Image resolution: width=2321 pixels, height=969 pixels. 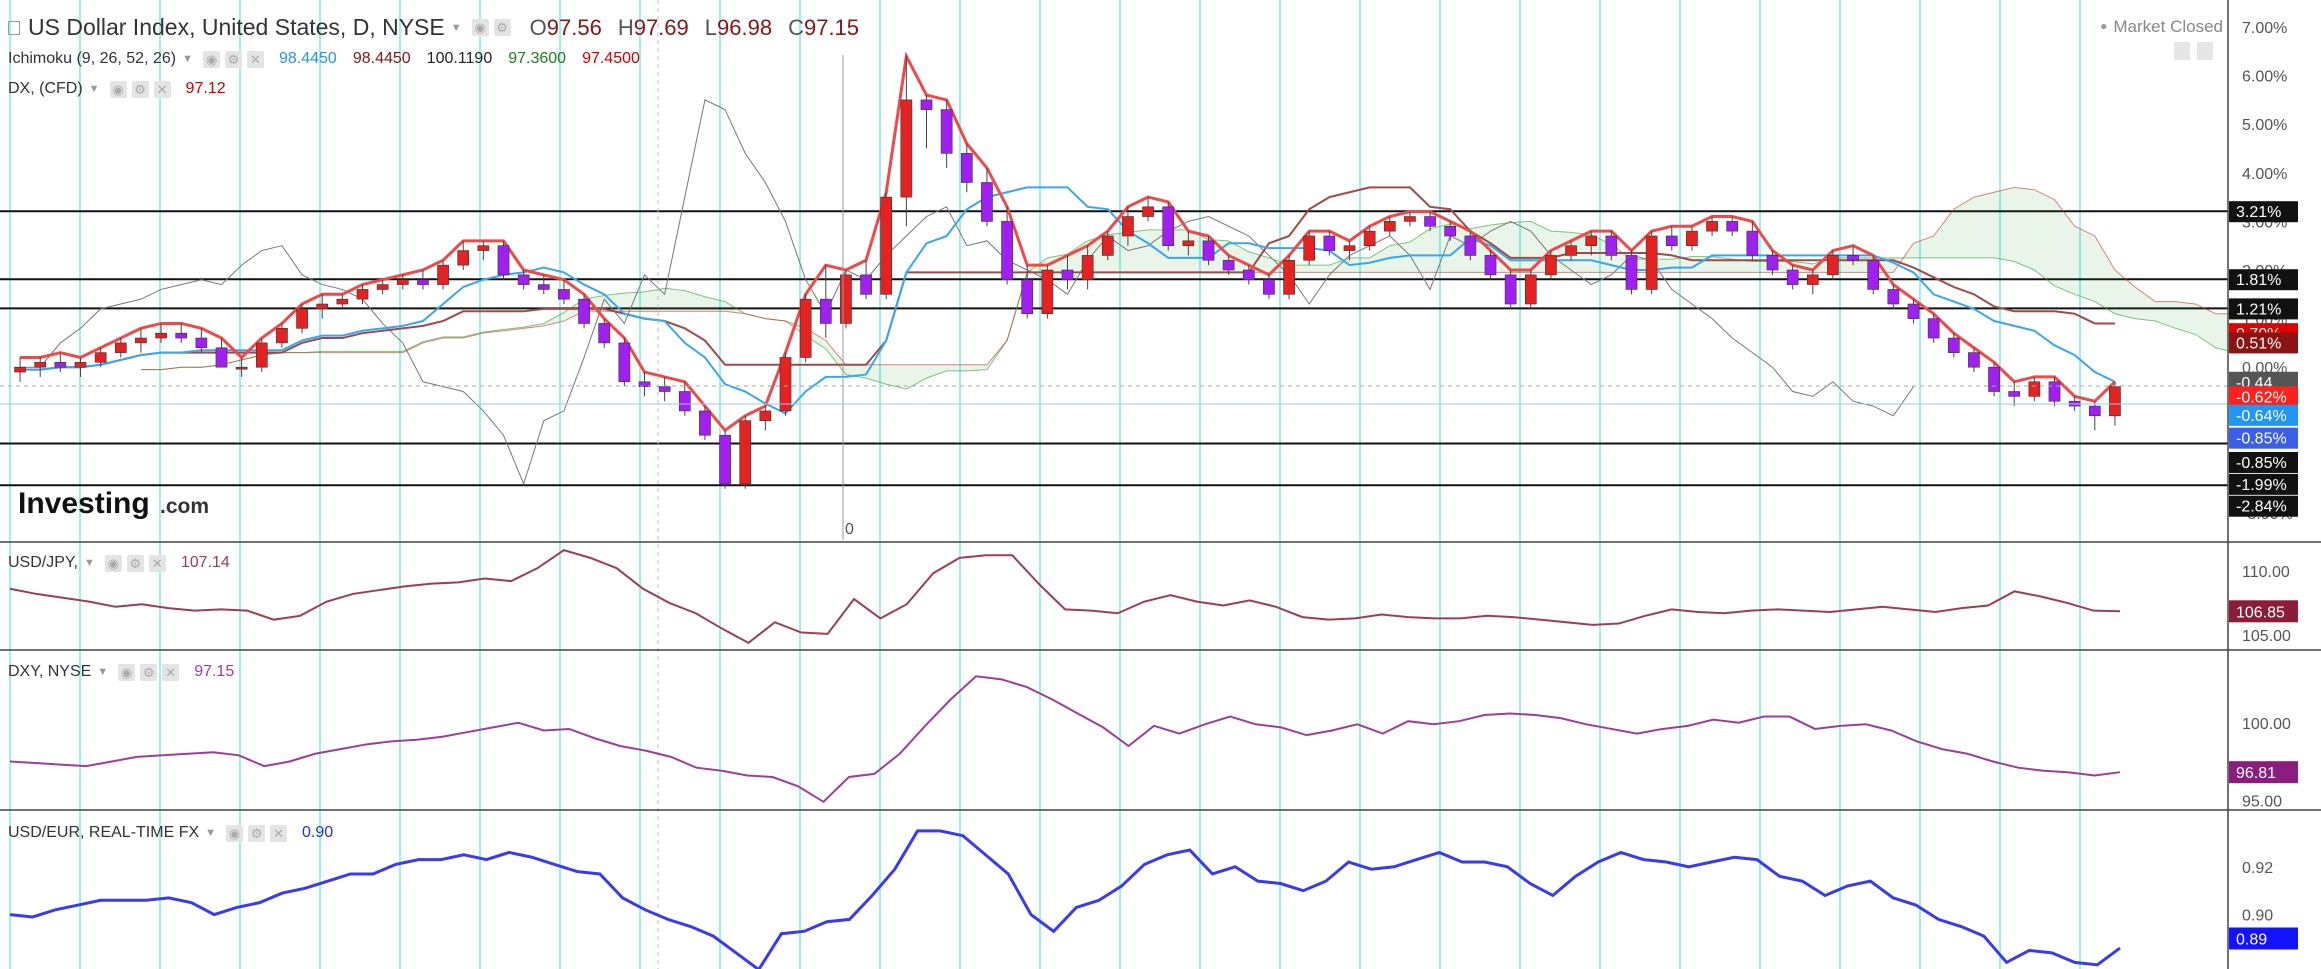 I want to click on axis-tag-9: -0.85%, so click(x=2263, y=462).